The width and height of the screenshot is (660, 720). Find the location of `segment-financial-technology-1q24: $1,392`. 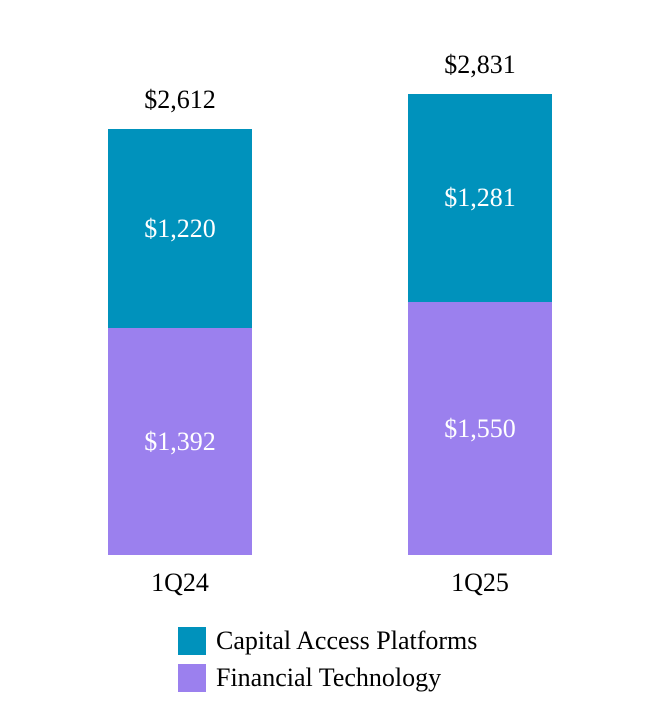

segment-financial-technology-1q24: $1,392 is located at coordinates (180, 441).